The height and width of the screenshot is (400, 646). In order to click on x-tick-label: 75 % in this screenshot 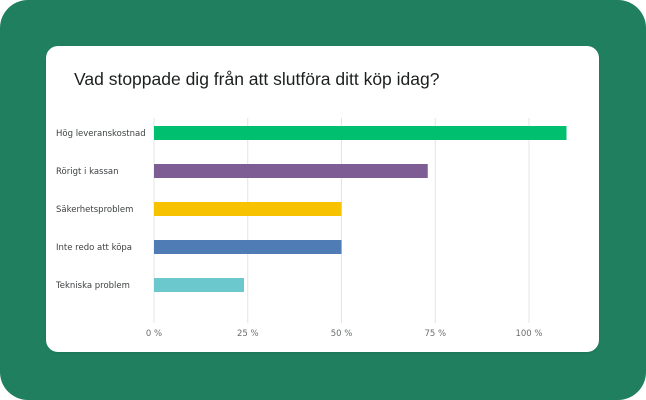, I will do `click(435, 334)`.